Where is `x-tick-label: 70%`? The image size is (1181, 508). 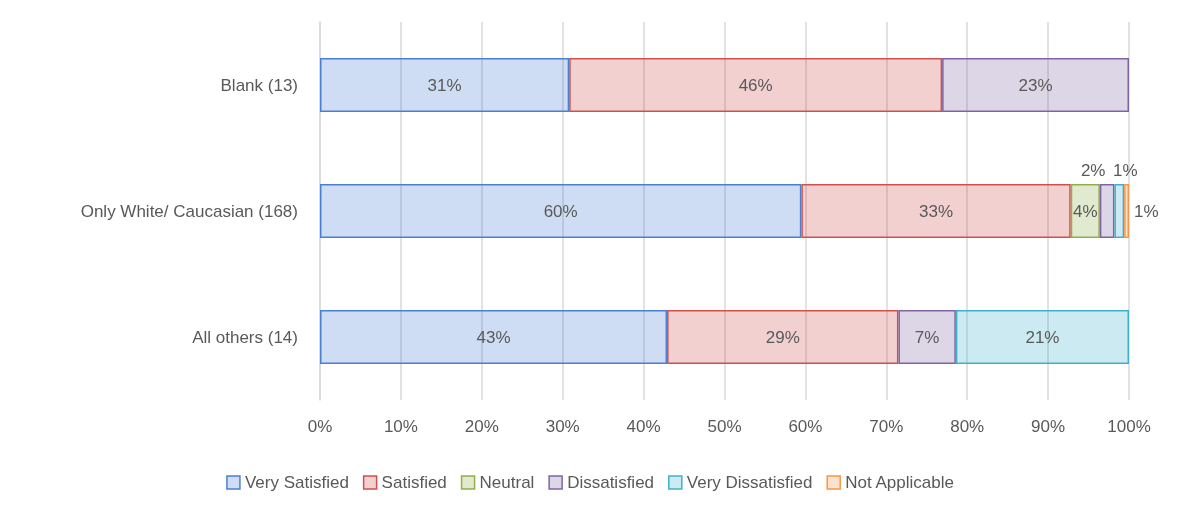
x-tick-label: 70% is located at coordinates (886, 426).